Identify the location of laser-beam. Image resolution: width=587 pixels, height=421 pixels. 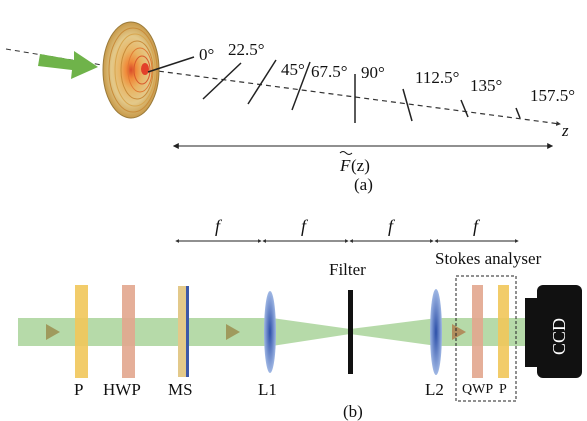
(279, 332).